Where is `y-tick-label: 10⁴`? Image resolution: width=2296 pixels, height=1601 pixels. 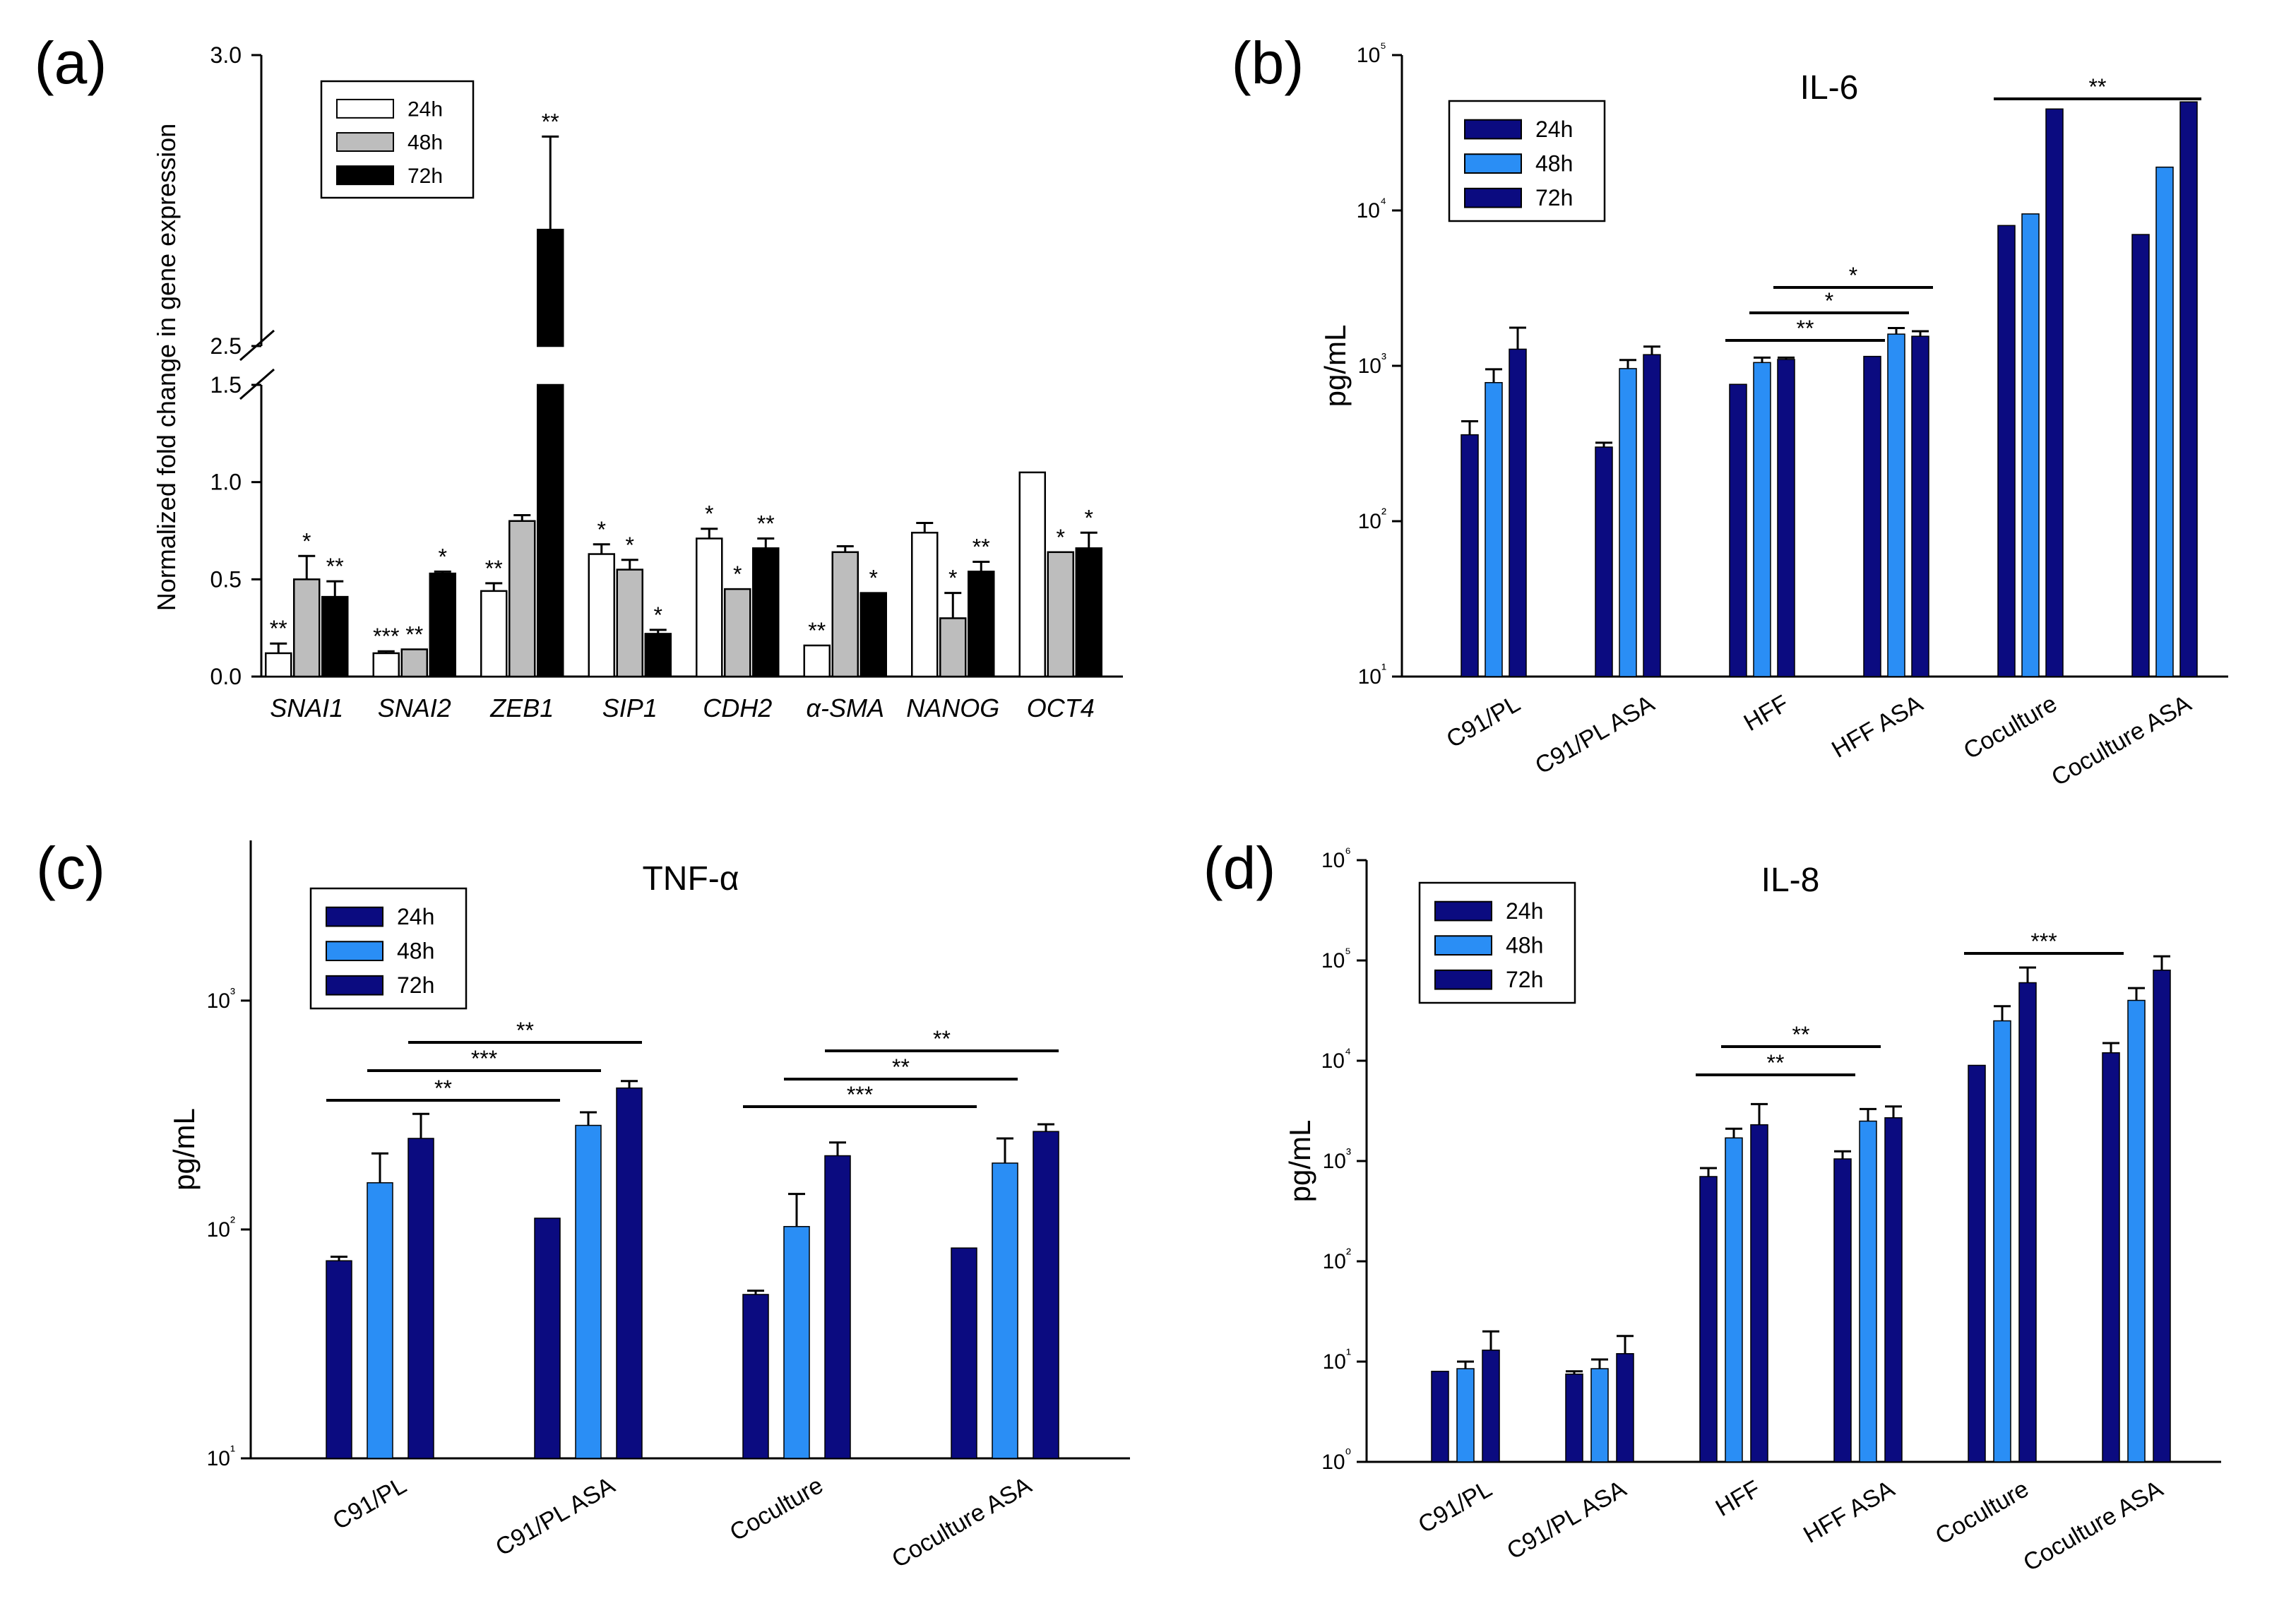 y-tick-label: 10⁴ is located at coordinates (1371, 209).